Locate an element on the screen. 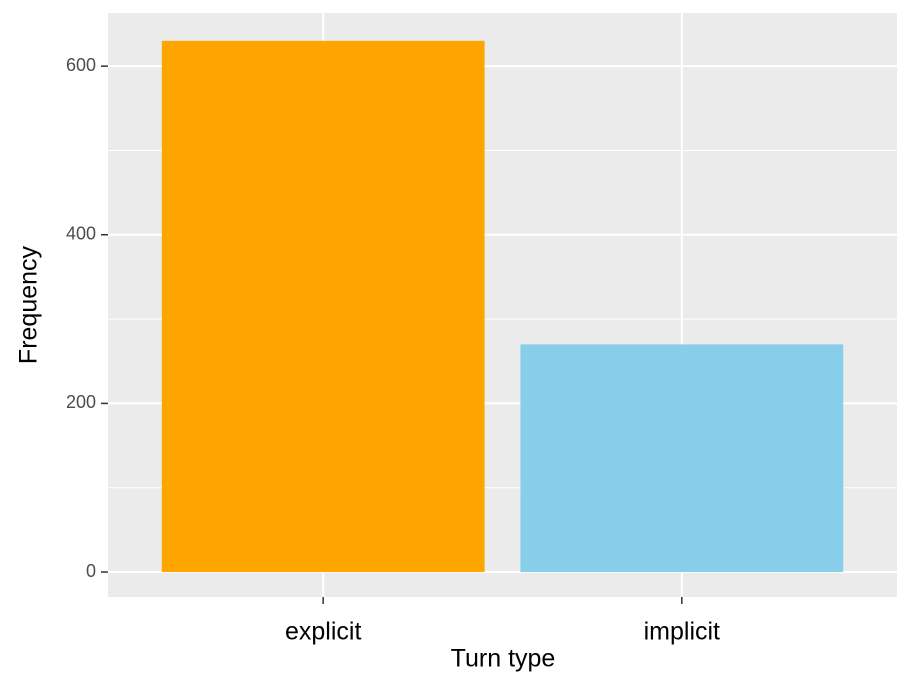  y-tick-label: 400 is located at coordinates (81, 234).